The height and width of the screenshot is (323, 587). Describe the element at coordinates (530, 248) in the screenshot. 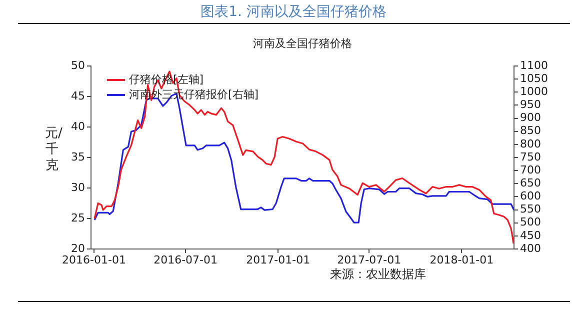

I see `y2-tick-label: 400` at that location.